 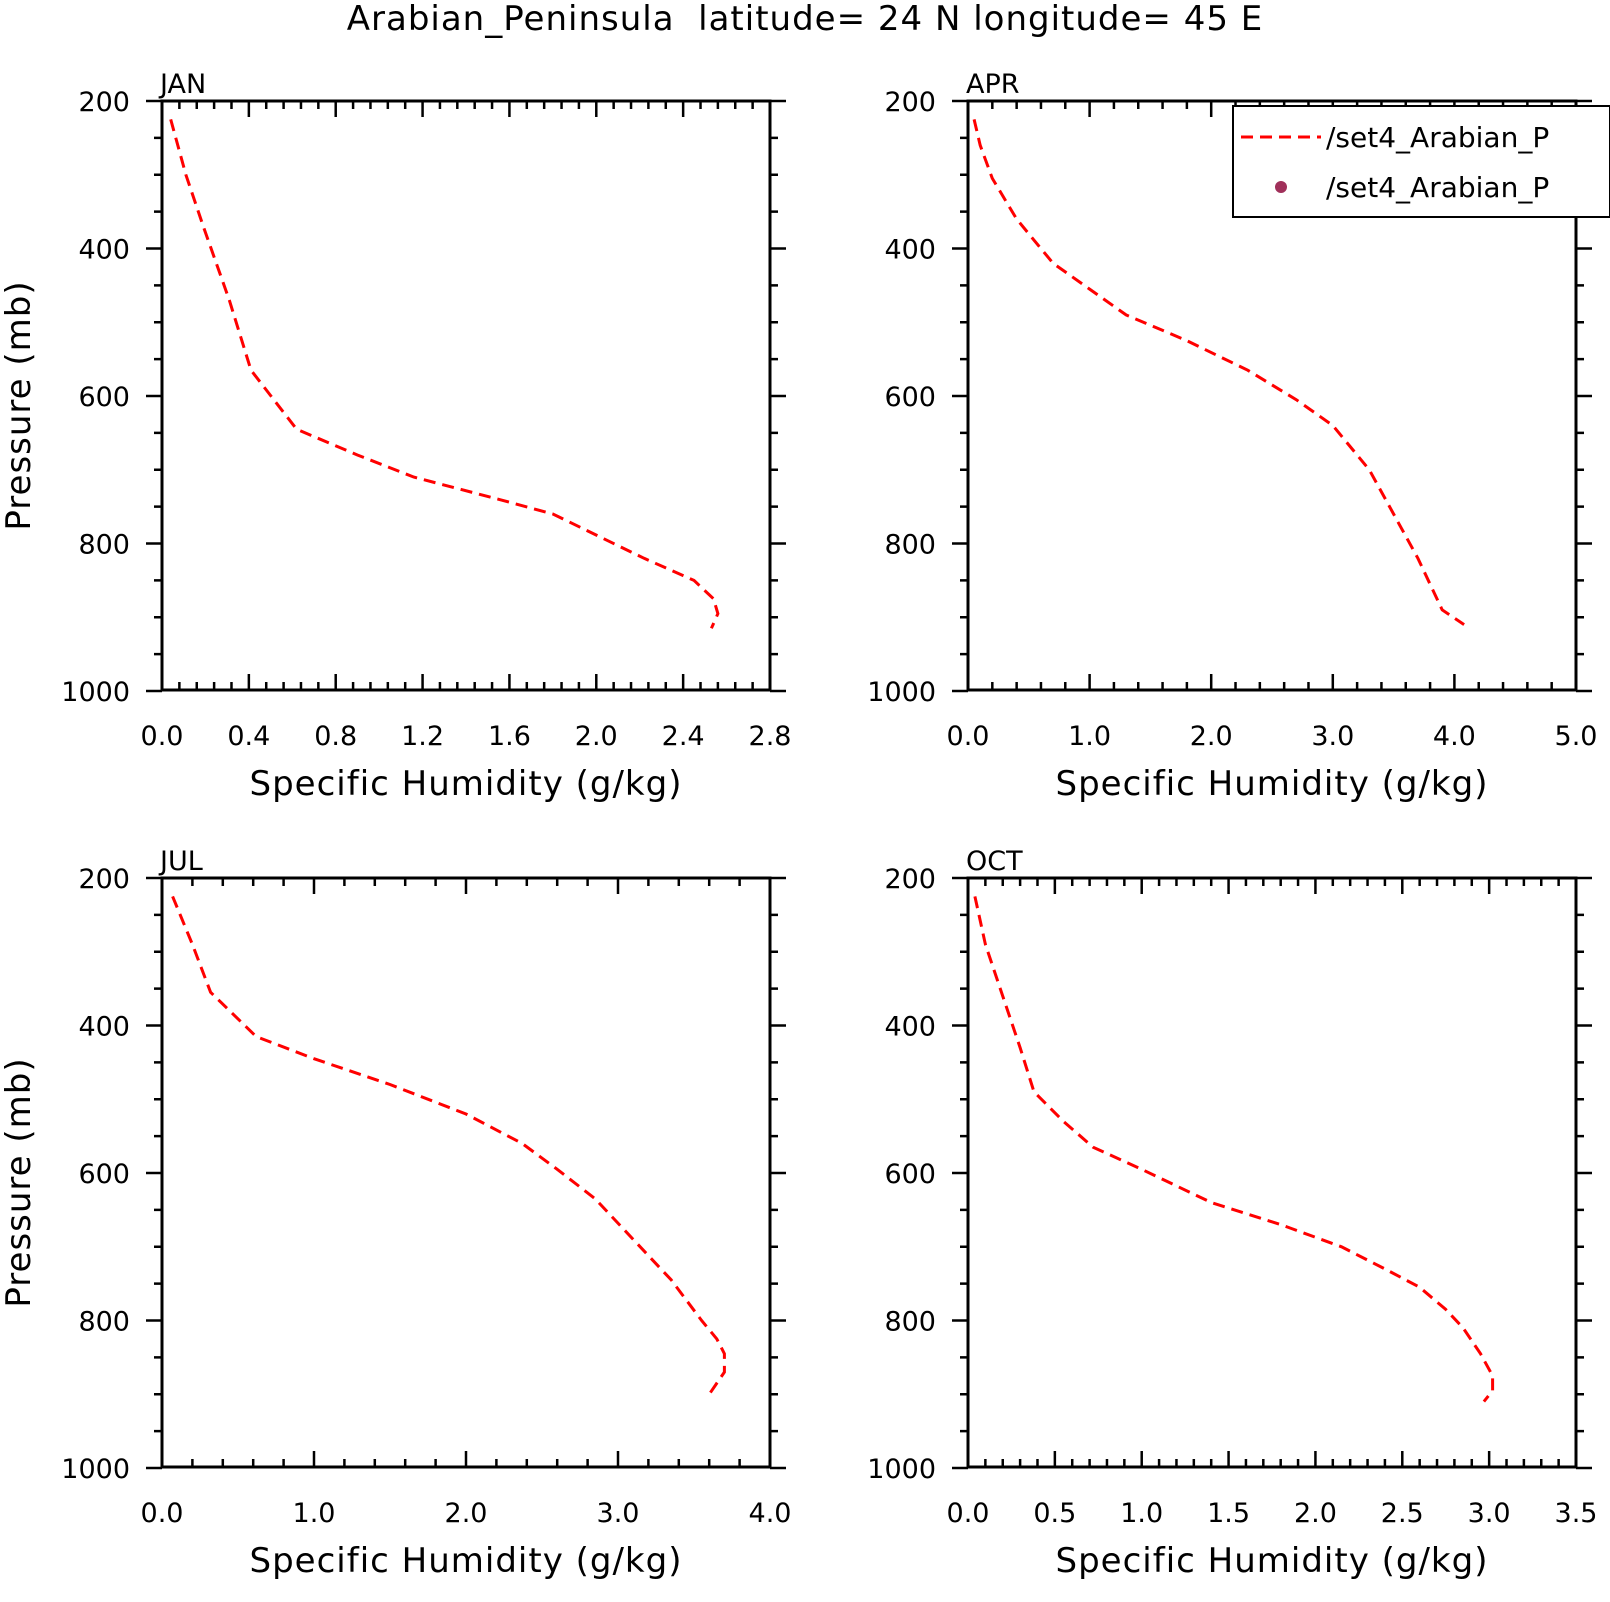 I want to click on legend-box, so click(x=1421, y=161).